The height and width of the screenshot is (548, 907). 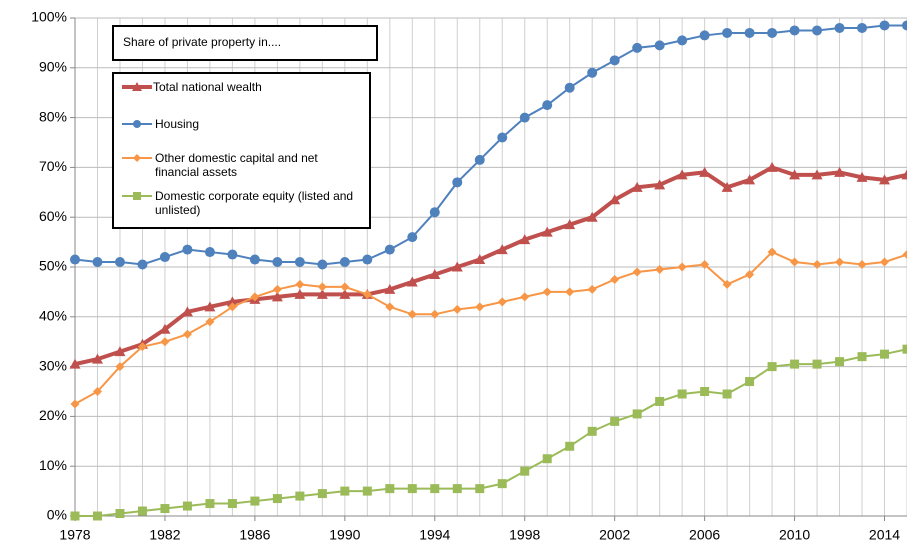 What do you see at coordinates (49, 17) in the screenshot?
I see `y-tick-label: 100%` at bounding box center [49, 17].